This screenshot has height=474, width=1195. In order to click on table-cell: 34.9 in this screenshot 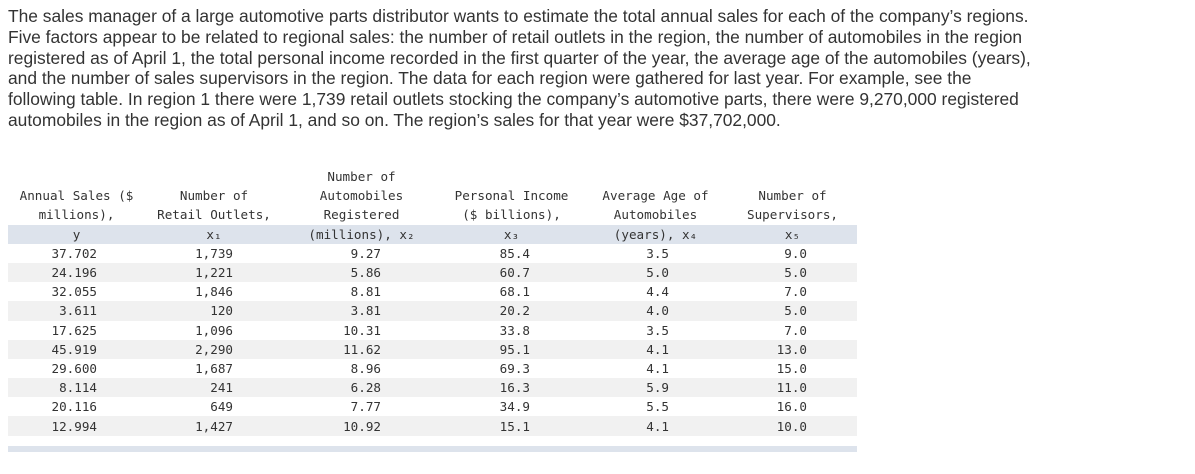, I will do `click(514, 407)`.